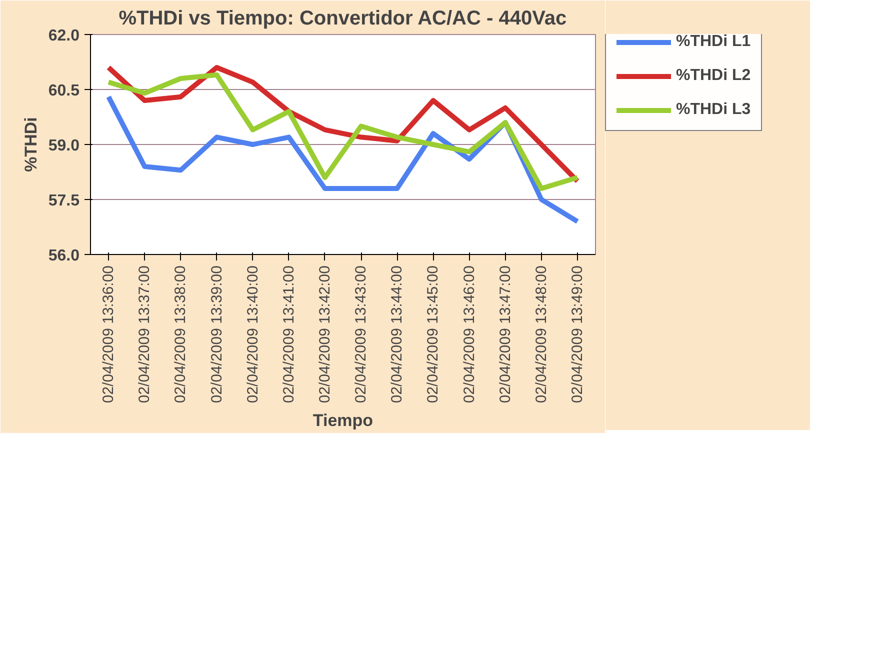  Describe the element at coordinates (713, 42) in the screenshot. I see `legend-label: %THDi L1` at that location.